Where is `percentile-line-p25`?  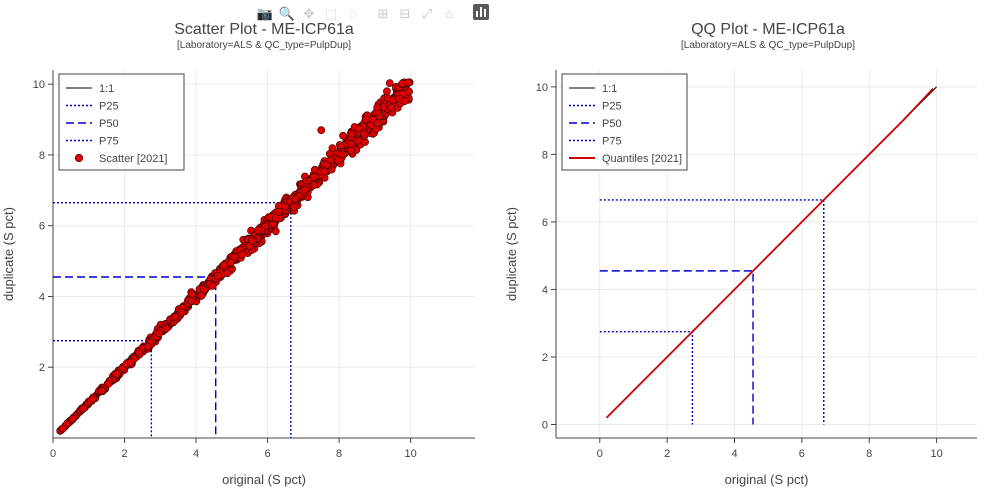
percentile-line-p25 is located at coordinates (103, 388).